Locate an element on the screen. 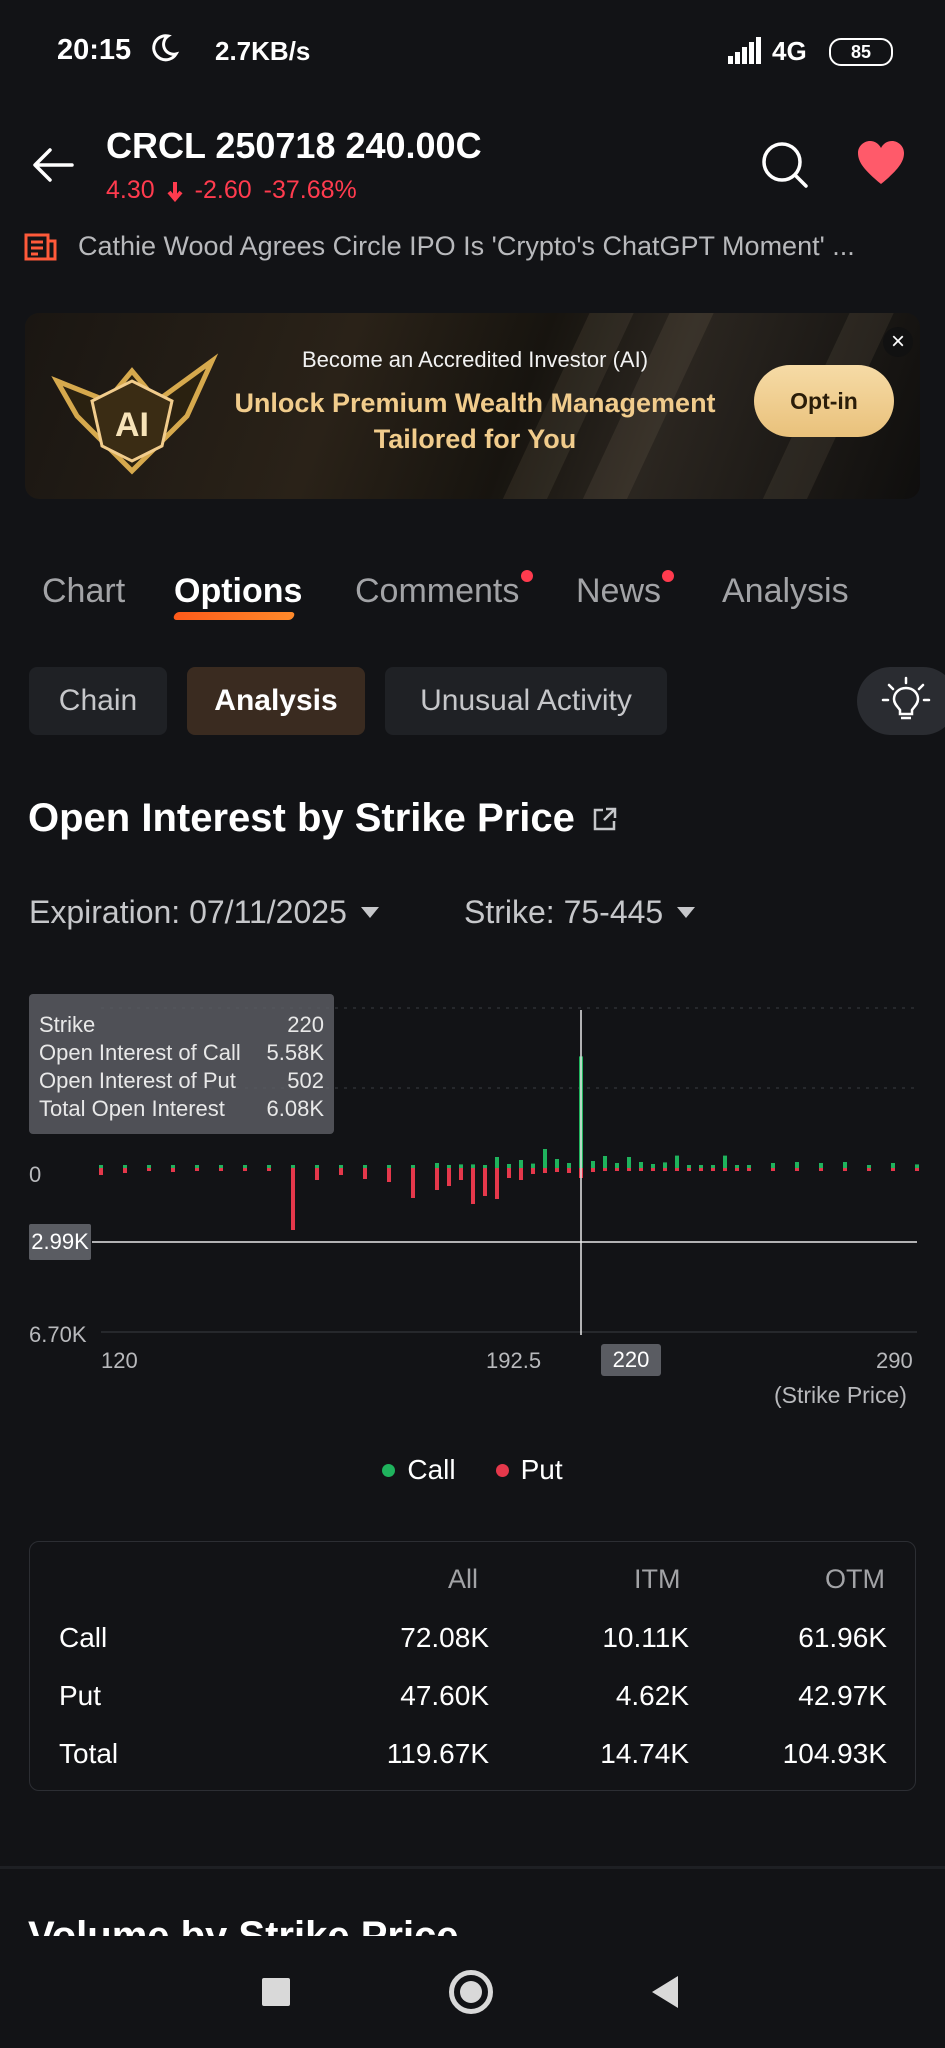 The height and width of the screenshot is (2048, 945). price-quote: 4.30 -2.60 -37.68% is located at coordinates (231, 190).